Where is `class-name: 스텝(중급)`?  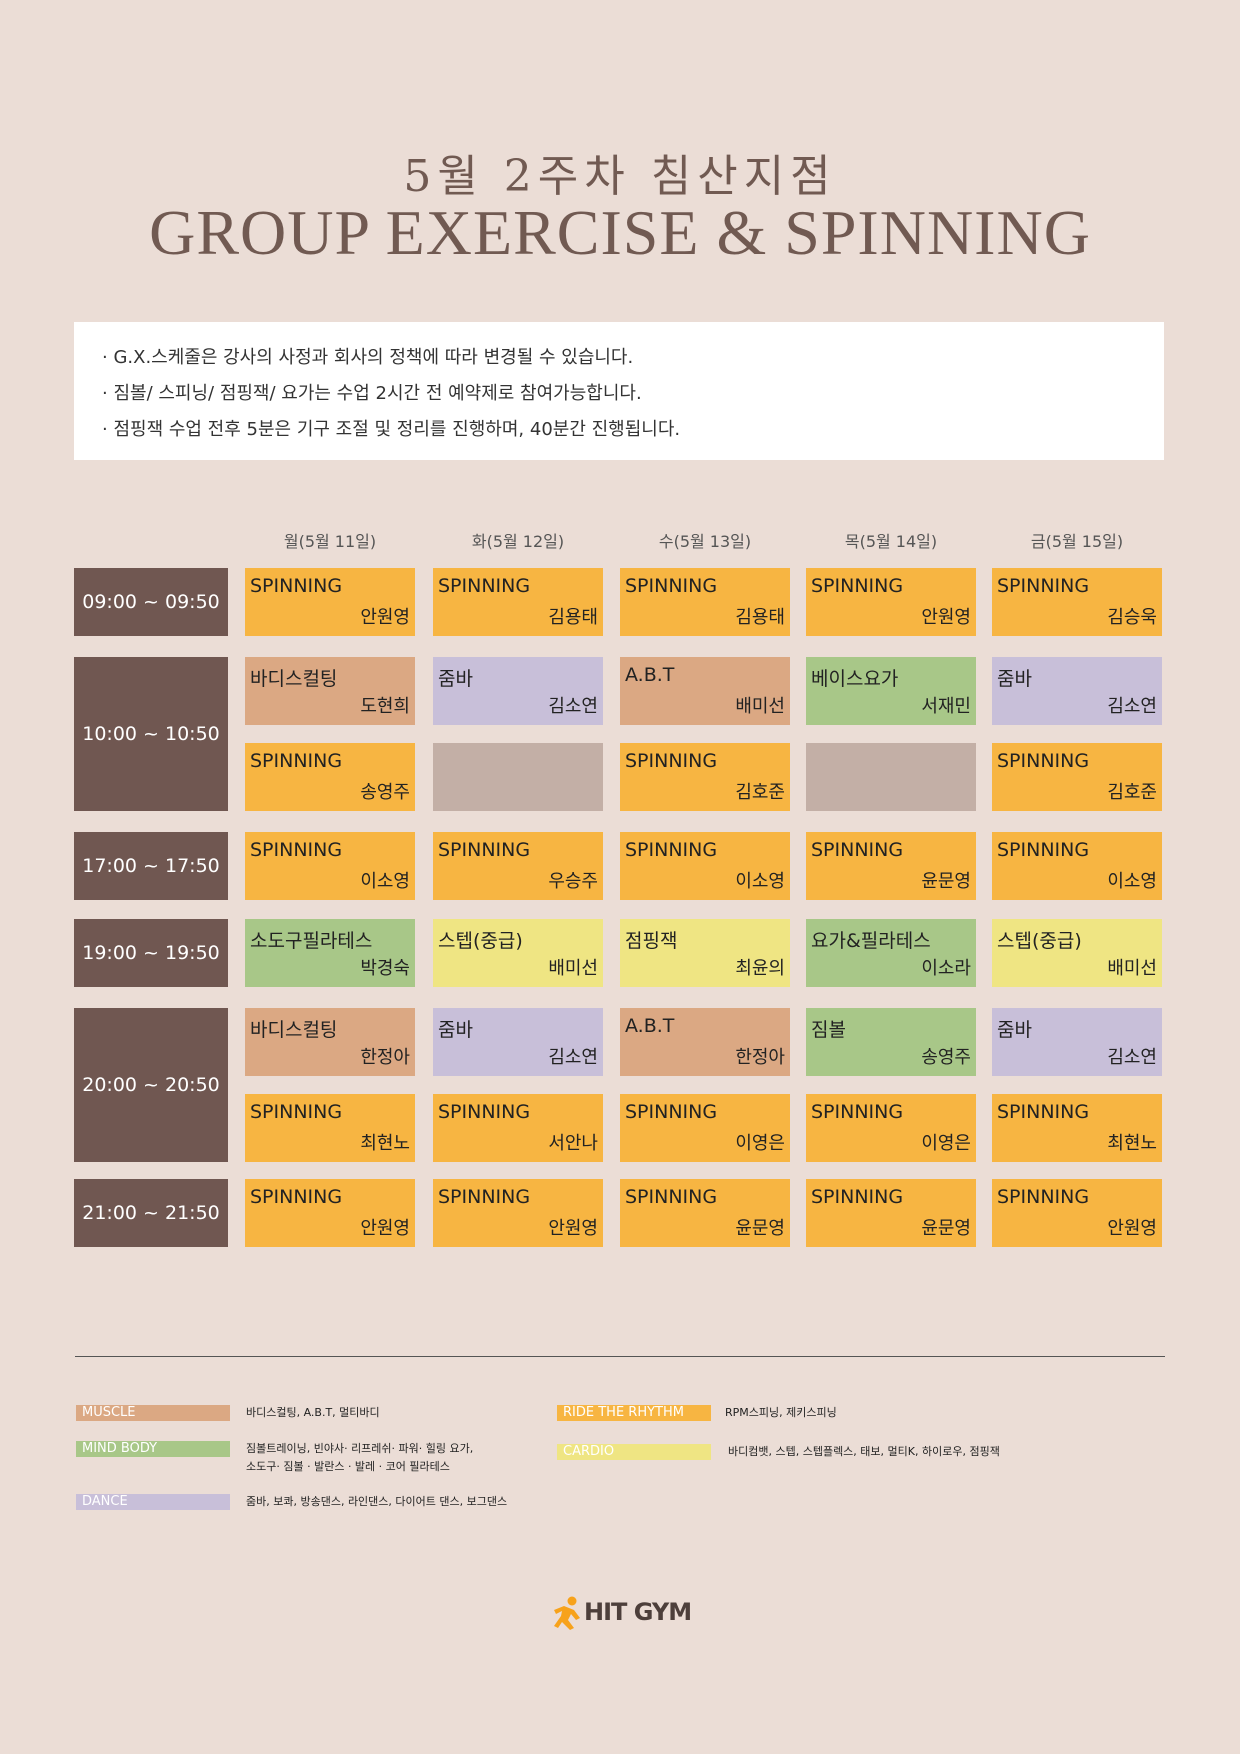 class-name: 스텝(중급) is located at coordinates (1039, 941).